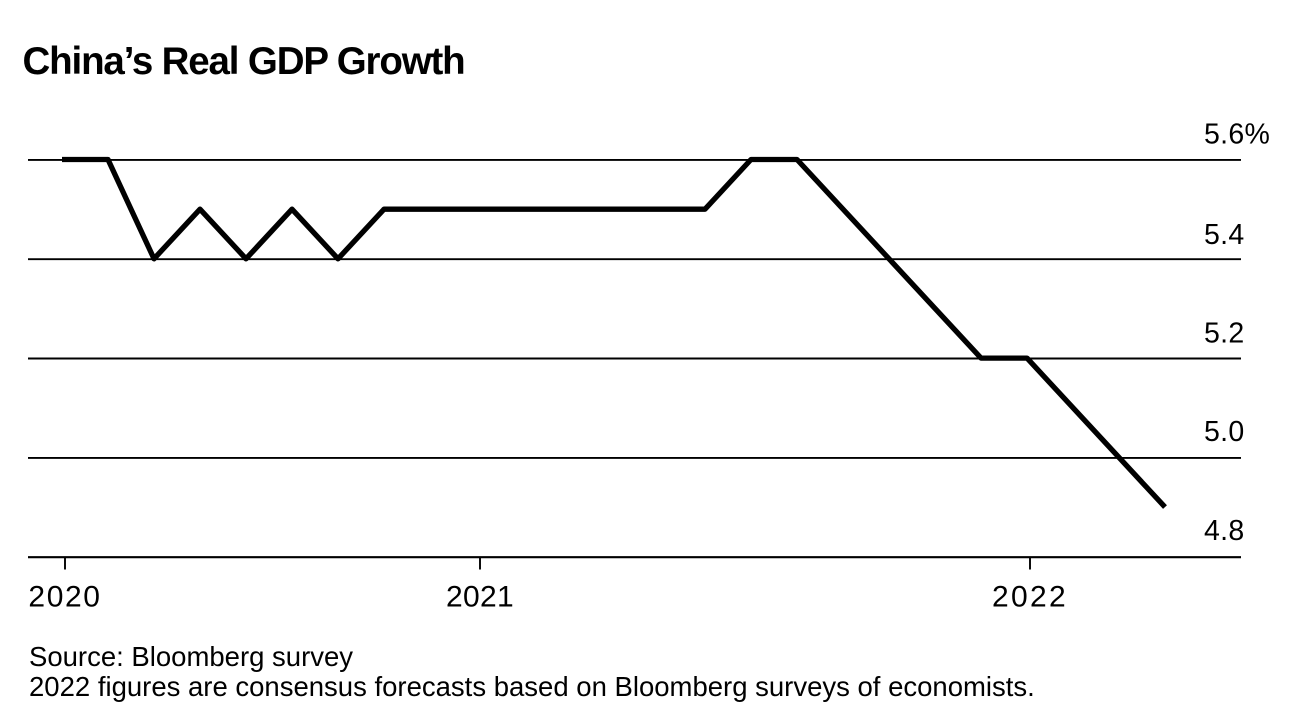 Image resolution: width=1296 pixels, height=726 pixels. I want to click on svg-text: 4.8, so click(1224, 531).